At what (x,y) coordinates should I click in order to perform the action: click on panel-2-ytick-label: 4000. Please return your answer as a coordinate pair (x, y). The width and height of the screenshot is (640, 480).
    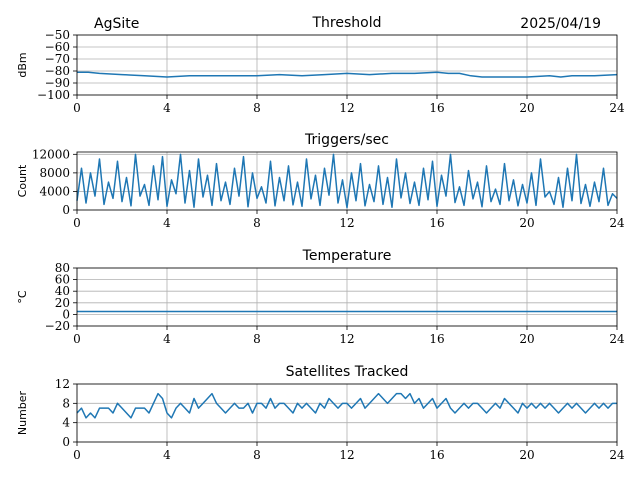
    Looking at the image, I should click on (54, 191).